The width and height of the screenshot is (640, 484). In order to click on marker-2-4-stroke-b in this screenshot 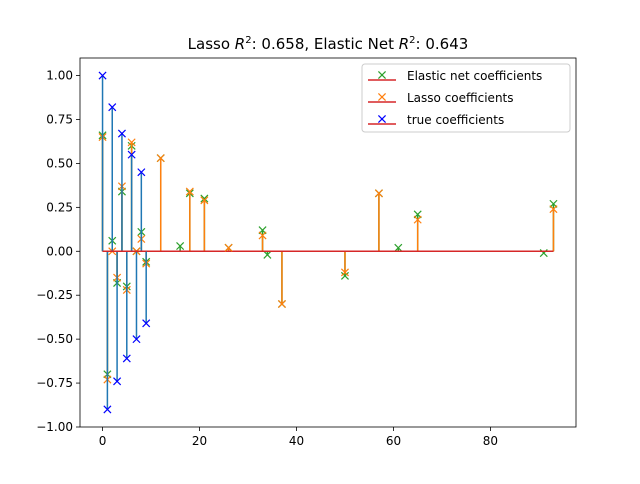, I will do `click(121, 133)`.